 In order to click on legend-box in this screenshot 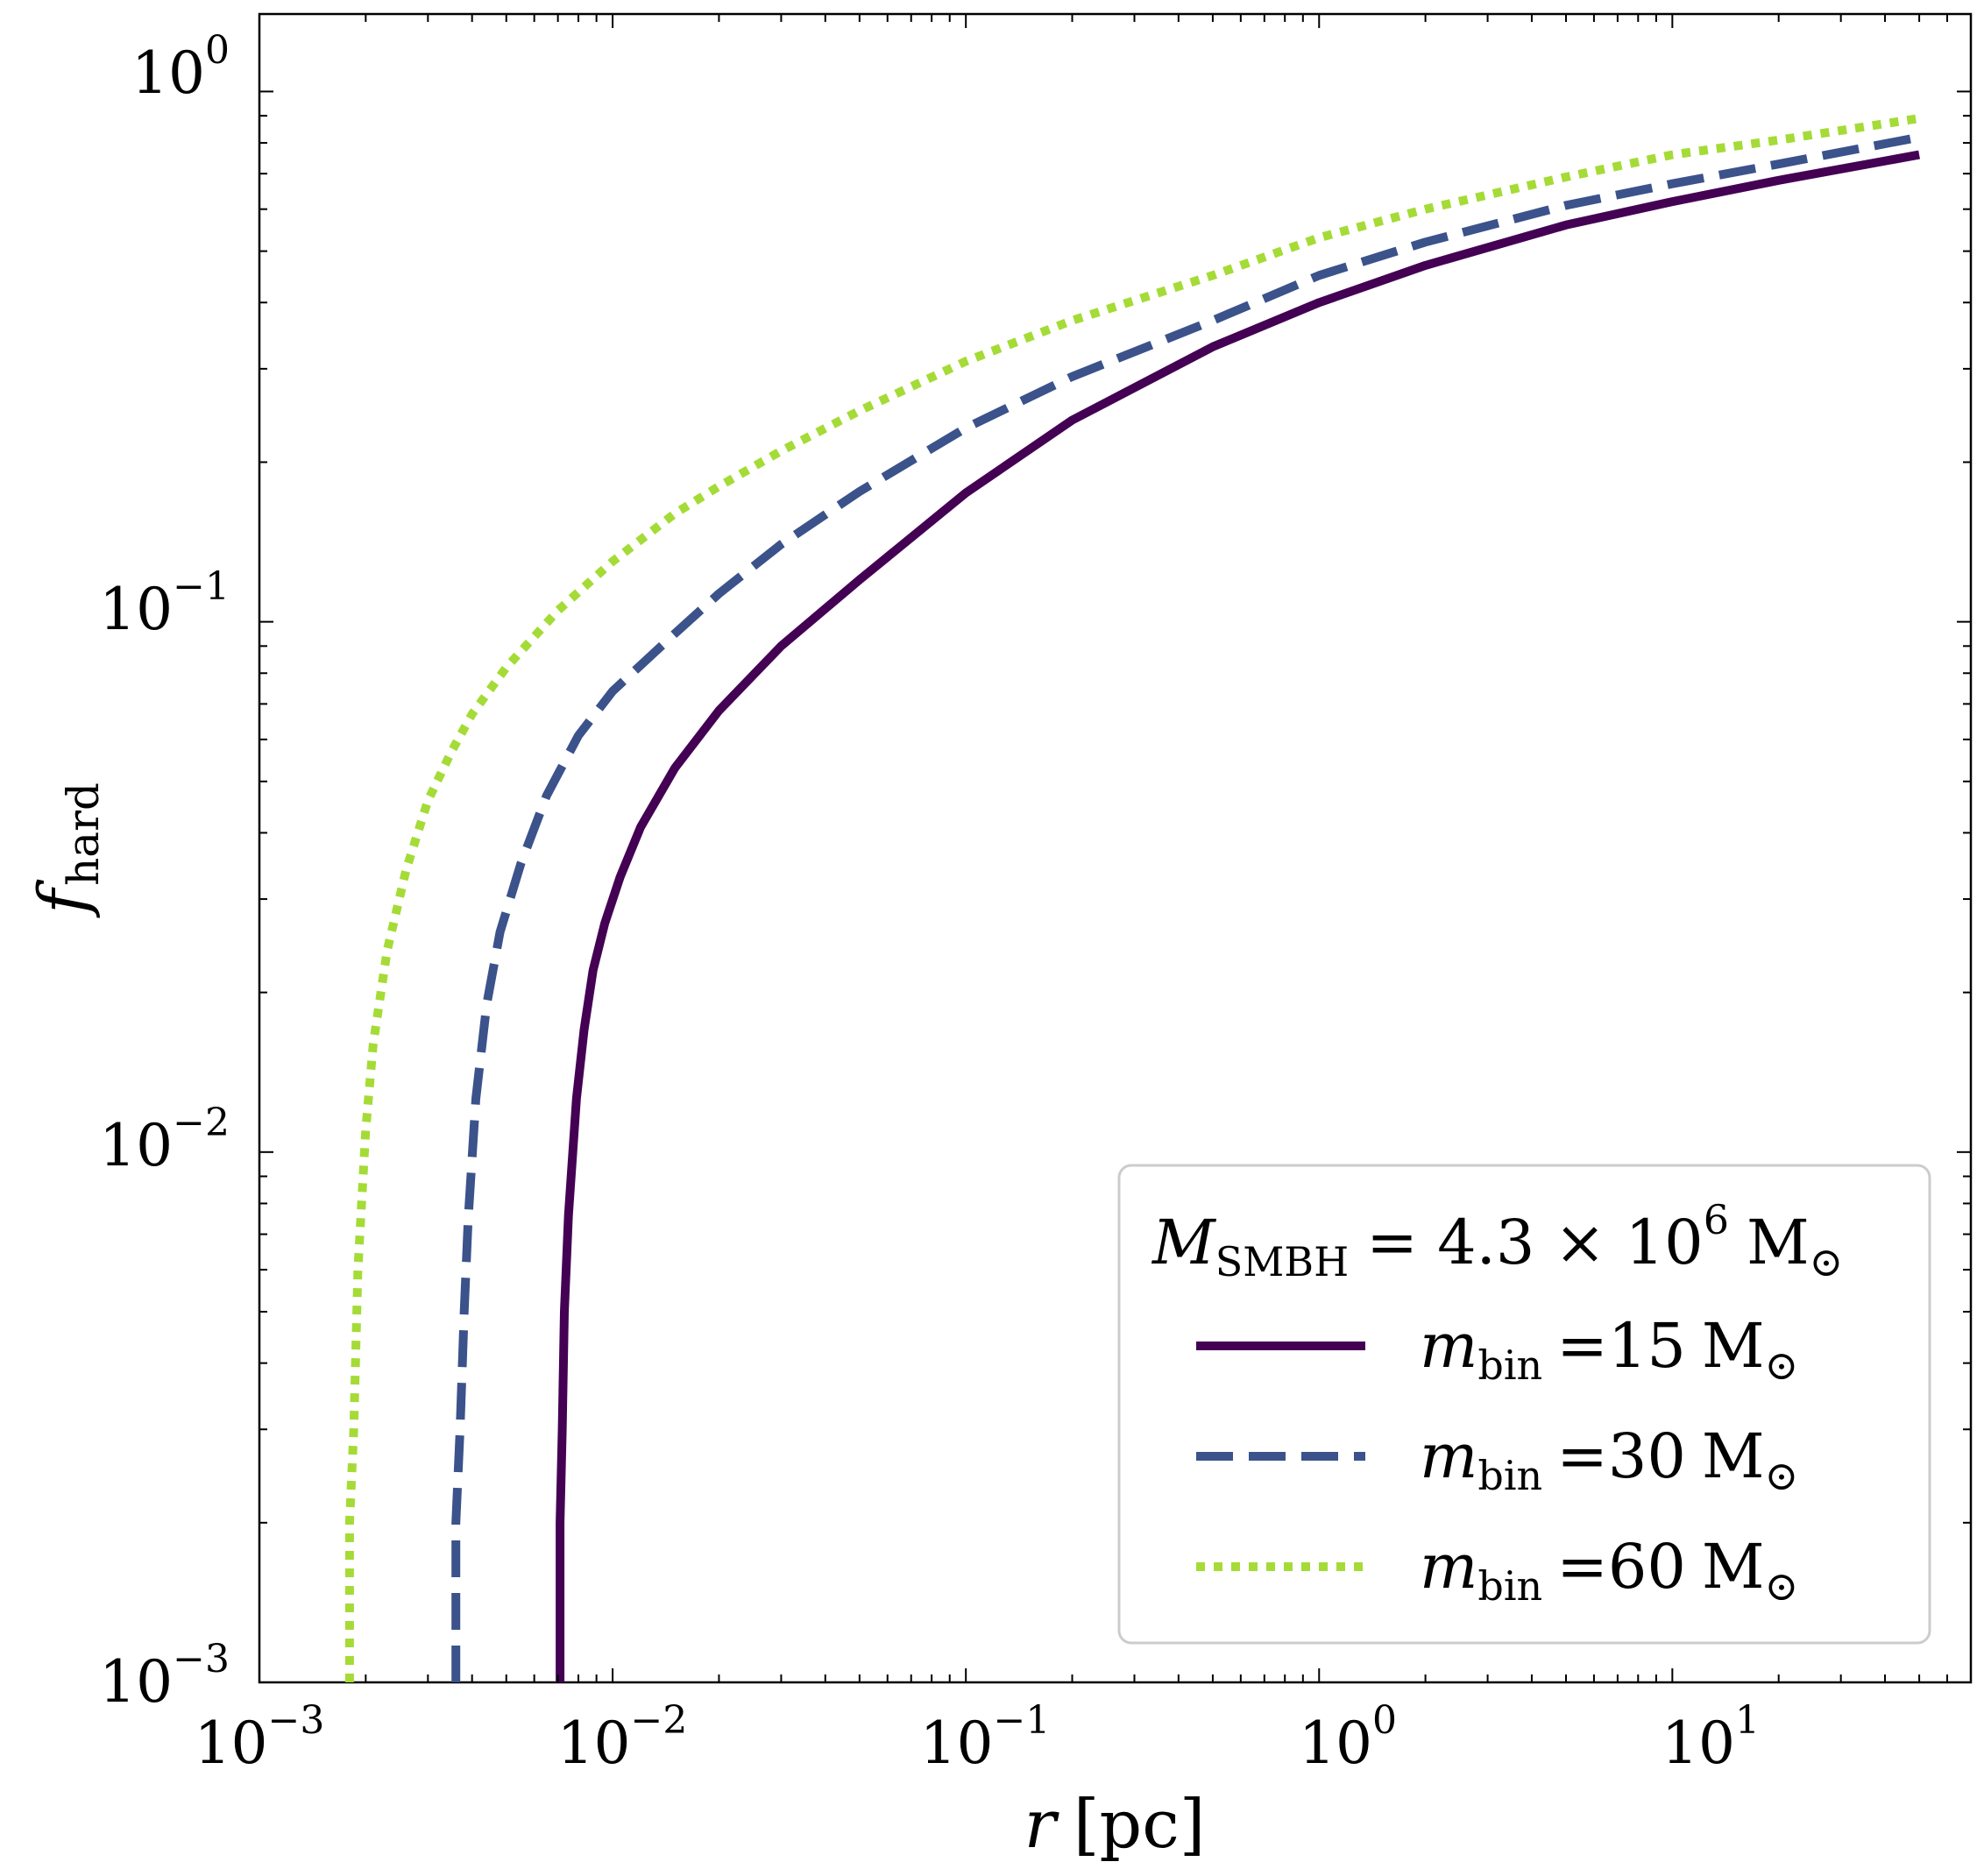, I will do `click(1524, 1404)`.